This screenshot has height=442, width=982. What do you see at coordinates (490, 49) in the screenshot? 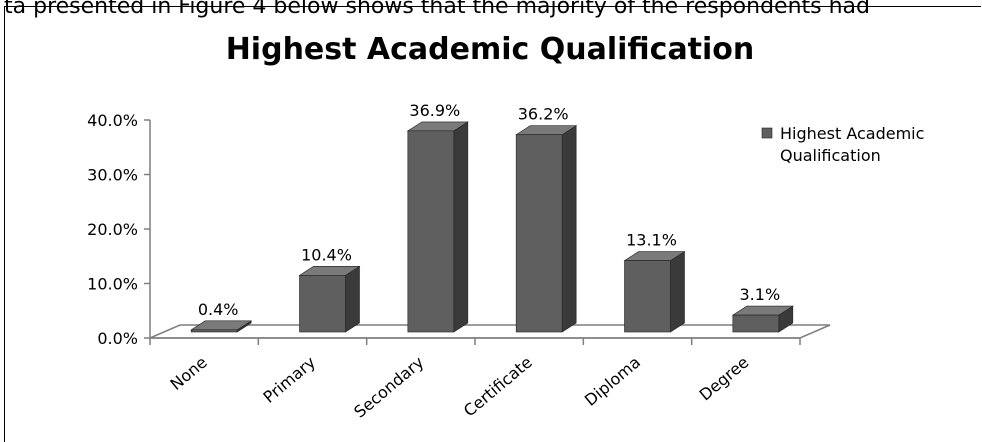
I see `chart-title: Highest Academic Qualification` at bounding box center [490, 49].